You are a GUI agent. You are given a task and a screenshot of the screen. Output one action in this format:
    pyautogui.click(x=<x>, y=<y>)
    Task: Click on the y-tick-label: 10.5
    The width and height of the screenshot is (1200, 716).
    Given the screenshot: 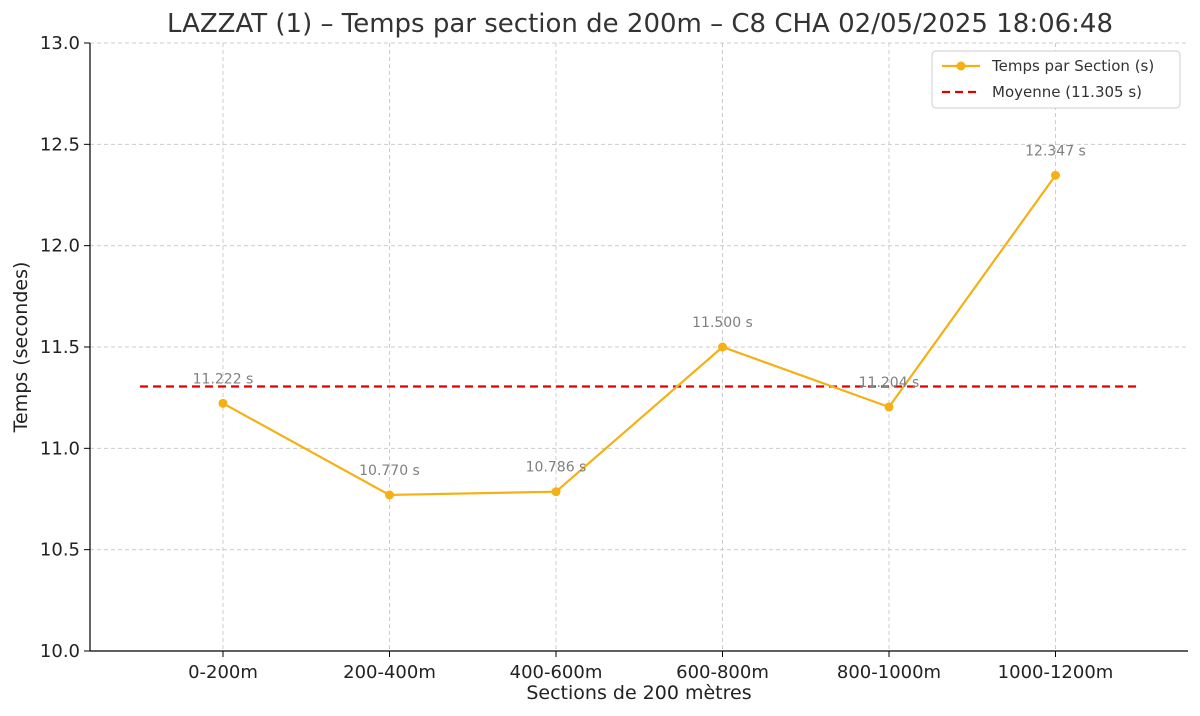 What is the action you would take?
    pyautogui.click(x=60, y=550)
    